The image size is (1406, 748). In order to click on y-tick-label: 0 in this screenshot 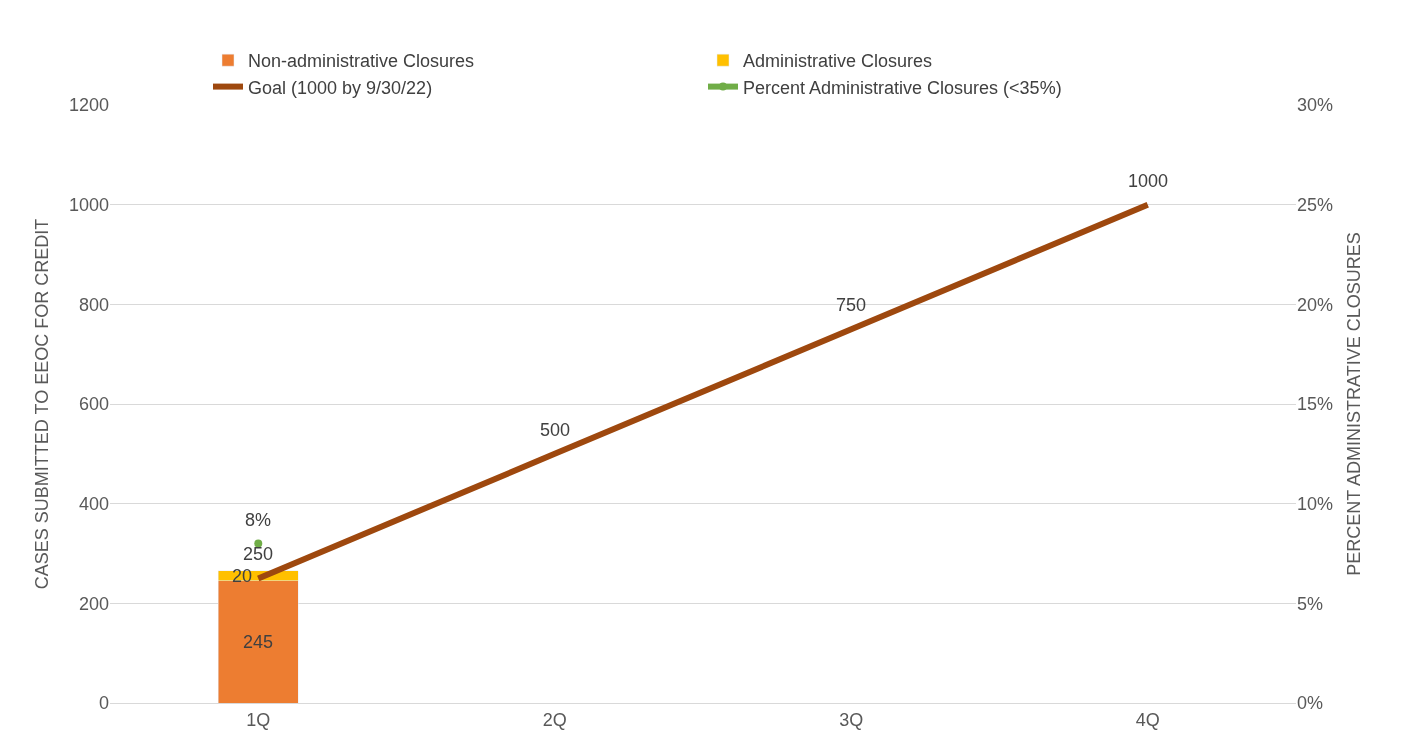, I will do `click(103, 703)`.